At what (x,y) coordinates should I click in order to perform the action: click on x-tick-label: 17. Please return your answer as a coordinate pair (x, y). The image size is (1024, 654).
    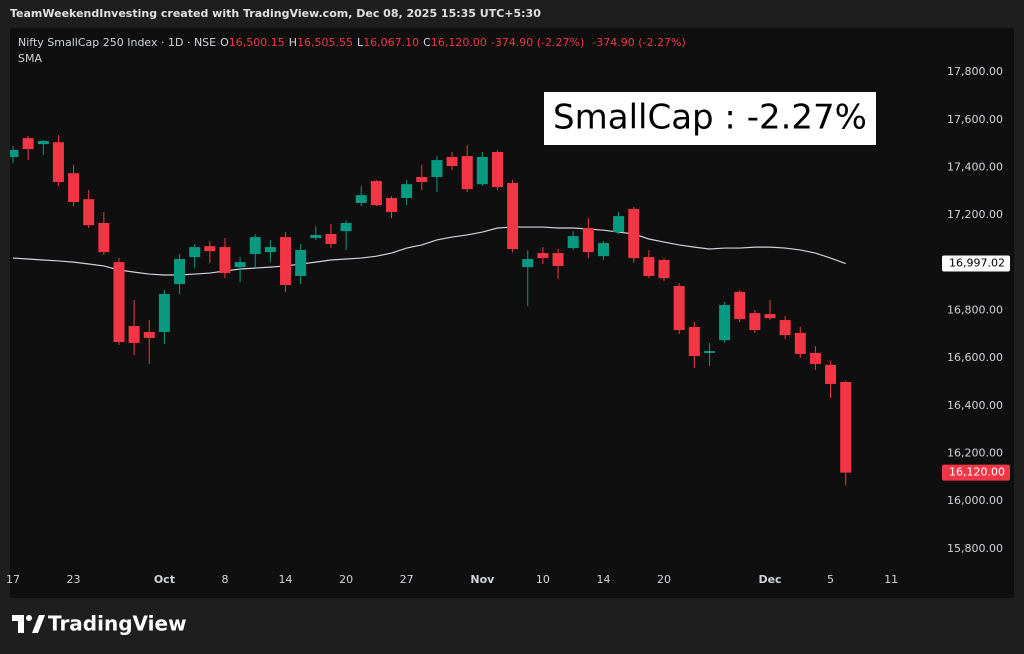
    Looking at the image, I should click on (13, 579).